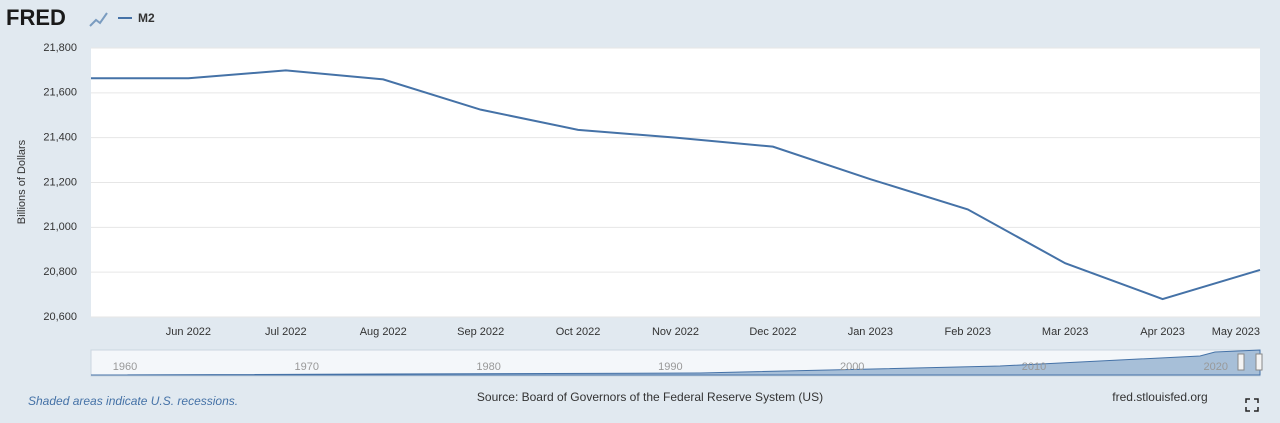 The width and height of the screenshot is (1280, 423). I want to click on y-tick-label: 21,600, so click(60, 93).